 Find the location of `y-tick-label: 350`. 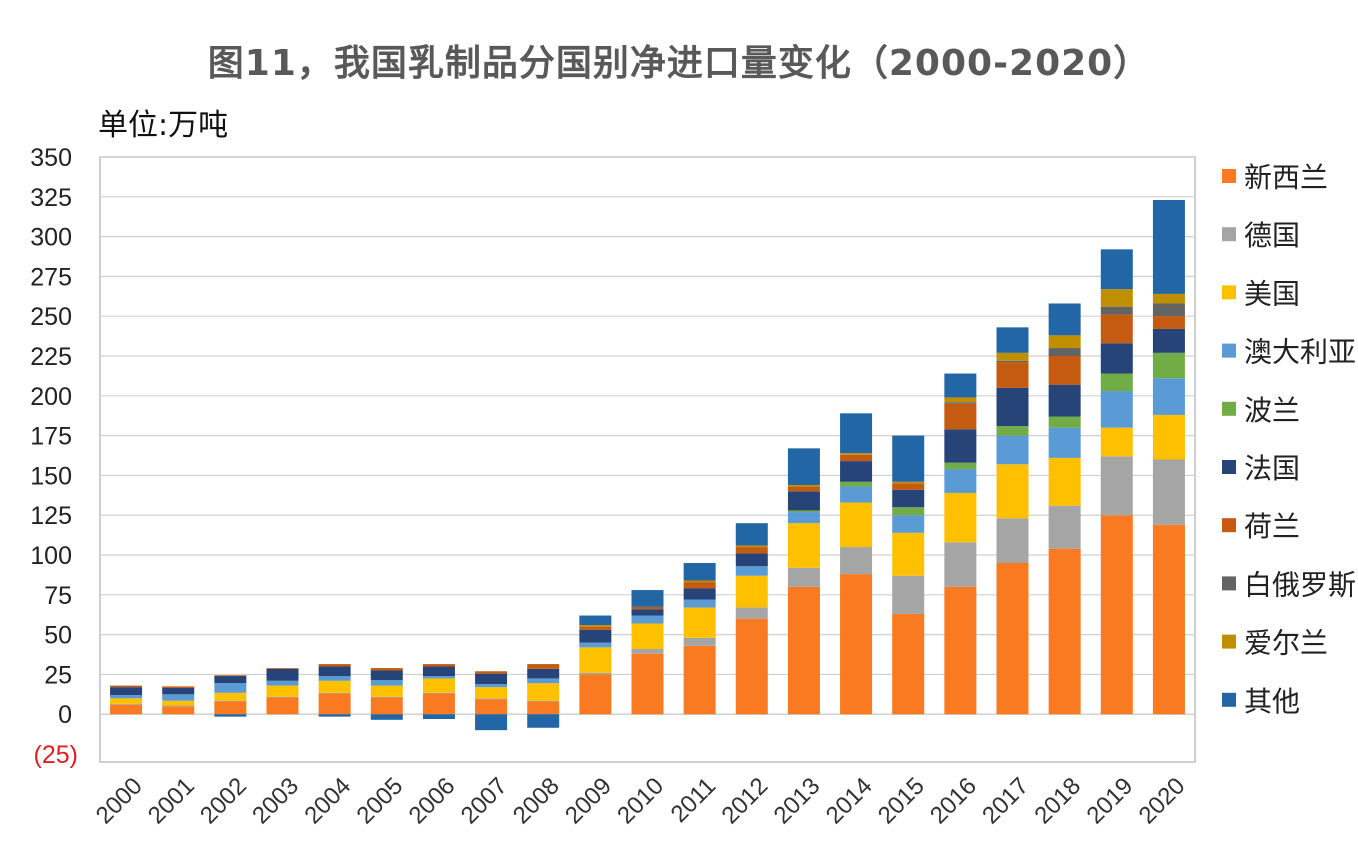

y-tick-label: 350 is located at coordinates (51, 158).